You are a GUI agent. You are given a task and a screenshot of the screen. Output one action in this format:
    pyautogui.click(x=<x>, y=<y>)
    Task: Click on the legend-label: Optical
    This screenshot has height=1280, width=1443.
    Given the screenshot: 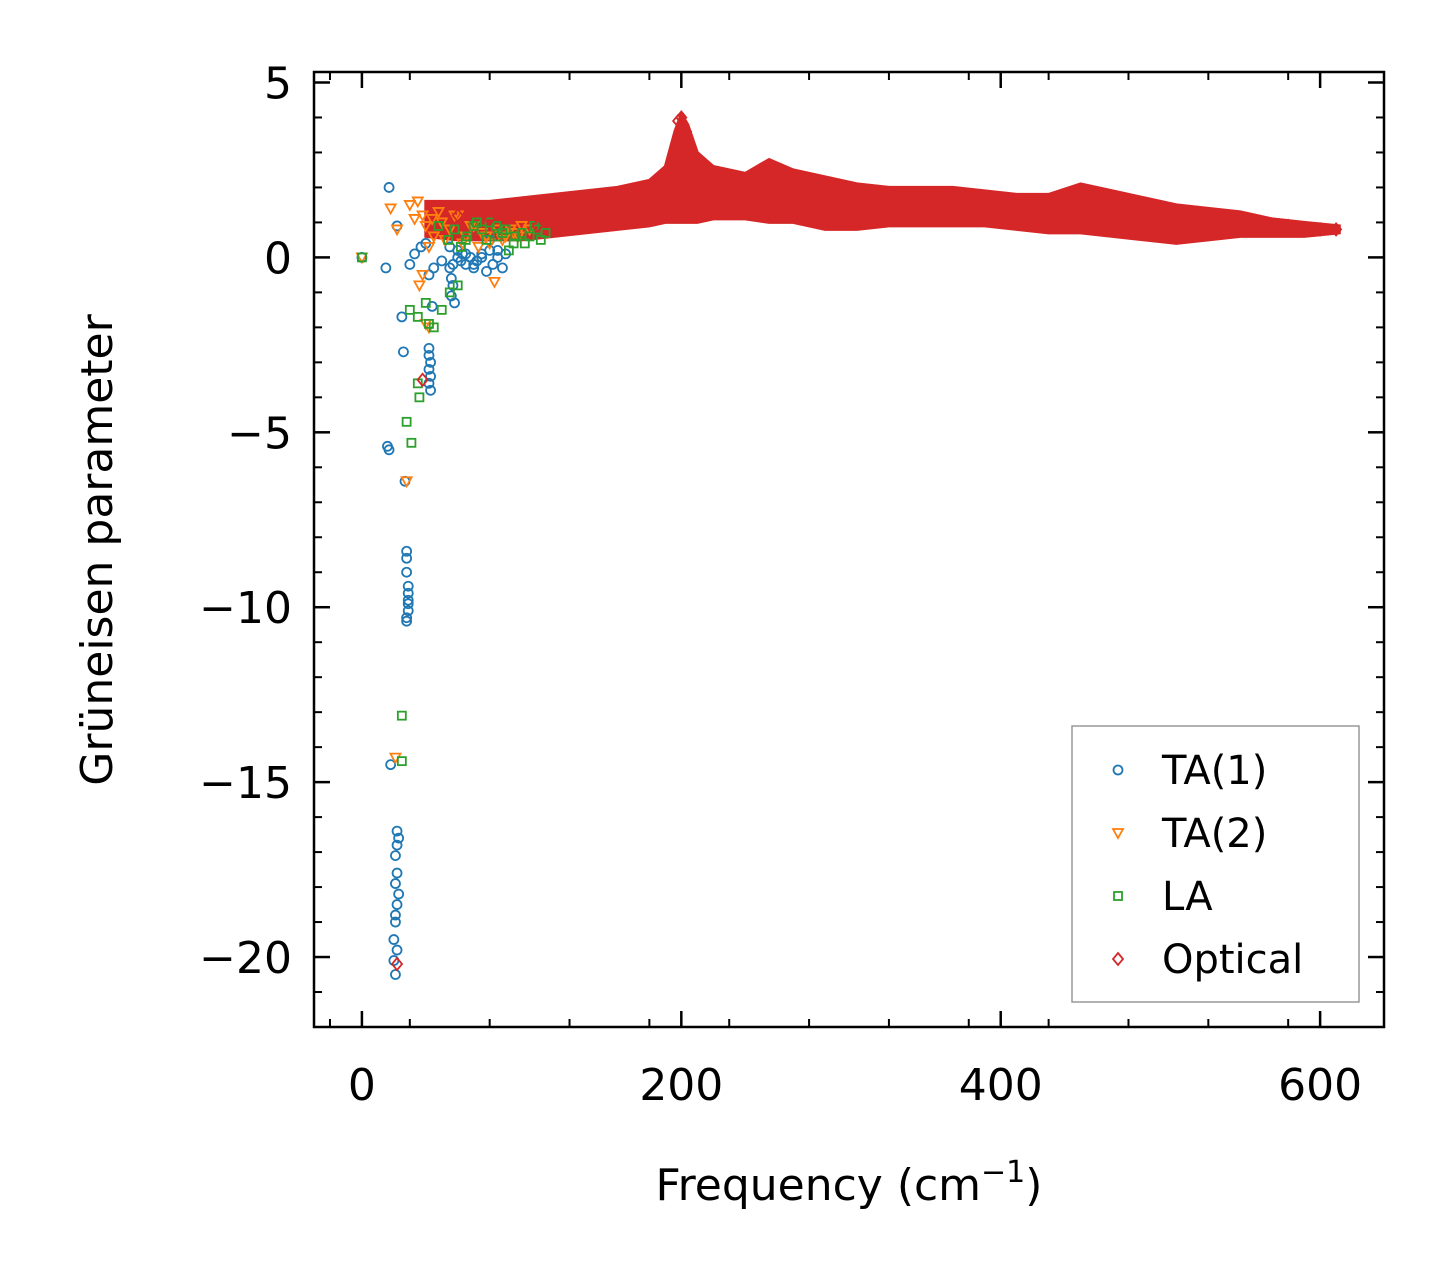 What is the action you would take?
    pyautogui.click(x=1232, y=960)
    